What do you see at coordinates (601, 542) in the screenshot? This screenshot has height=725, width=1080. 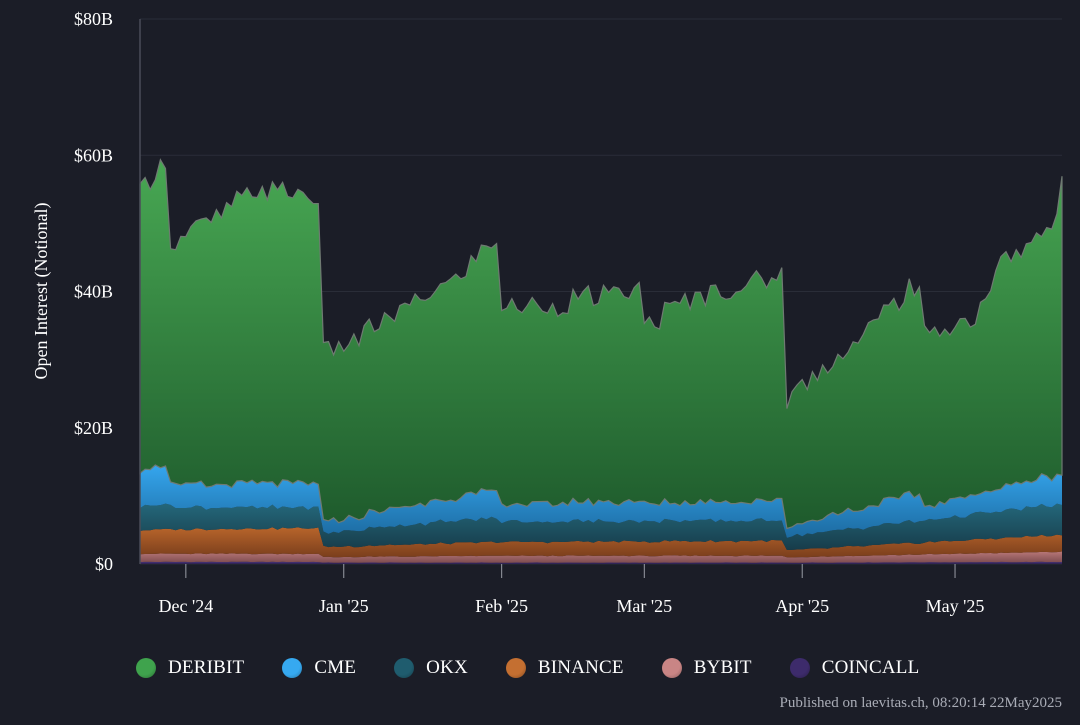 I see `area-binance` at bounding box center [601, 542].